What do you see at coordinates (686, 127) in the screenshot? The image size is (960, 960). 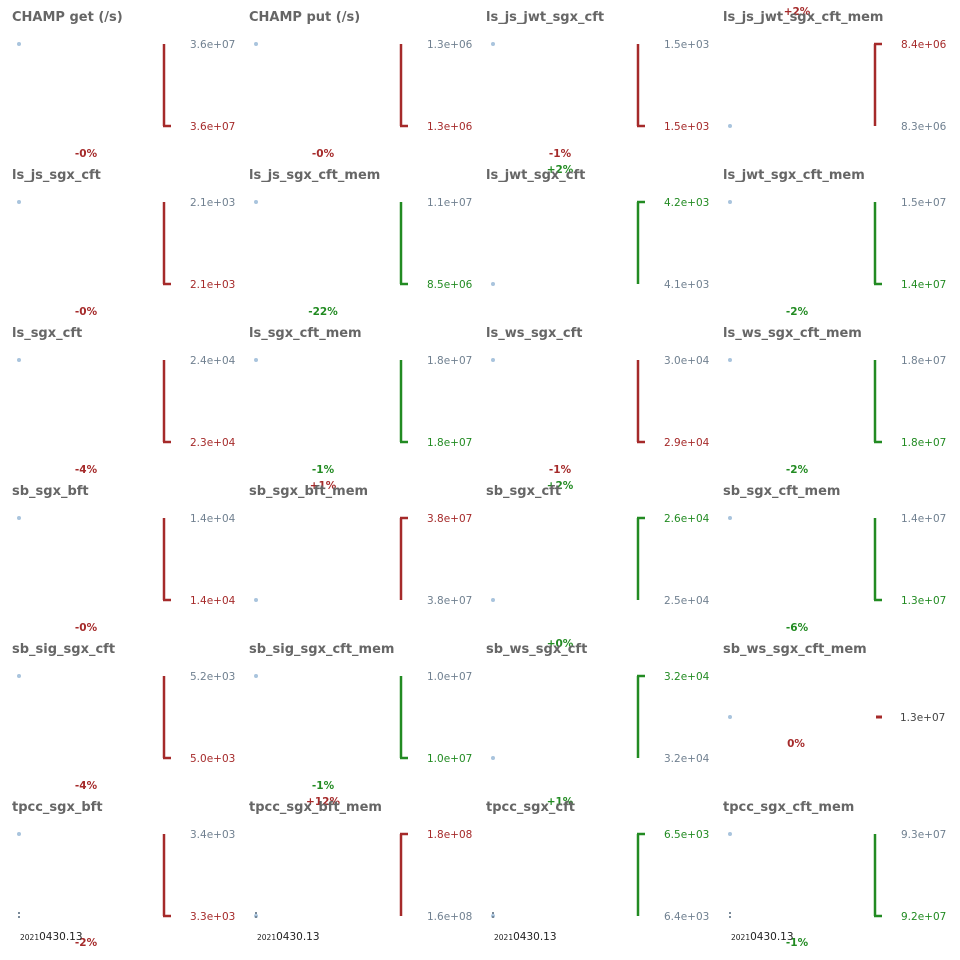 I see `bottom-value-label: 1.5e+03` at bounding box center [686, 127].